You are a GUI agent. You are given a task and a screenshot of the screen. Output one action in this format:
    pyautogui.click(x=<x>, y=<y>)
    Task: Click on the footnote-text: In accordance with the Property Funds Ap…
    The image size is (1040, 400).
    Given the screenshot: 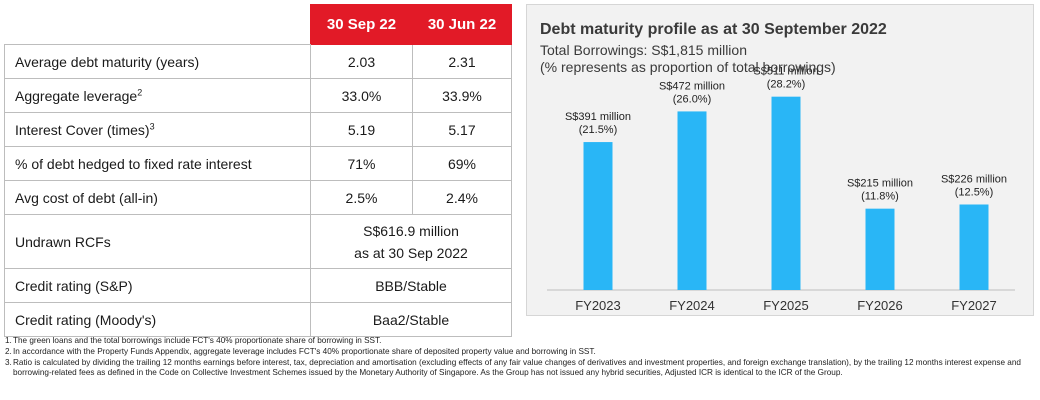 What is the action you would take?
    pyautogui.click(x=304, y=351)
    